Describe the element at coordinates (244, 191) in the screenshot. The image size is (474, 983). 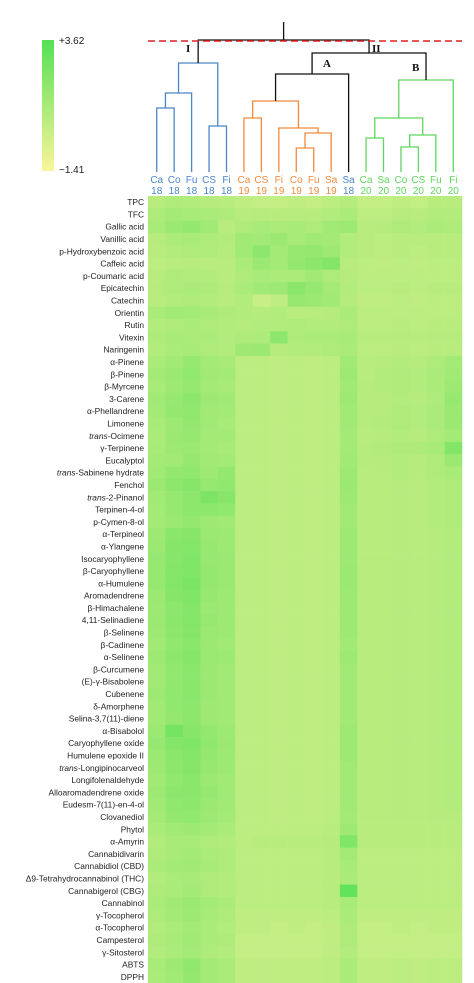
I see `column-year-label: 19` at that location.